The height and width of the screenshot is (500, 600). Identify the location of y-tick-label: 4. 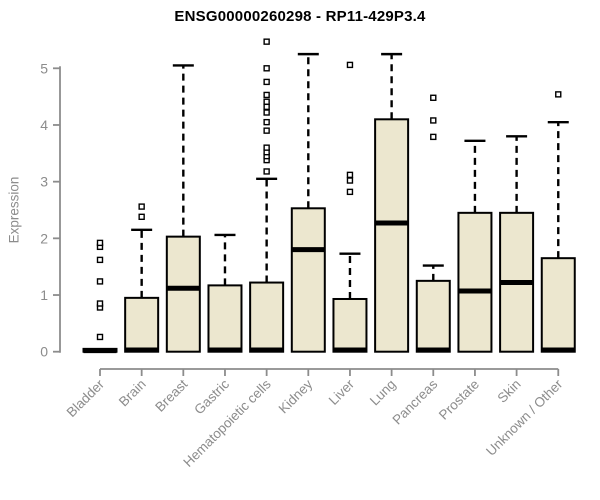
(44, 125).